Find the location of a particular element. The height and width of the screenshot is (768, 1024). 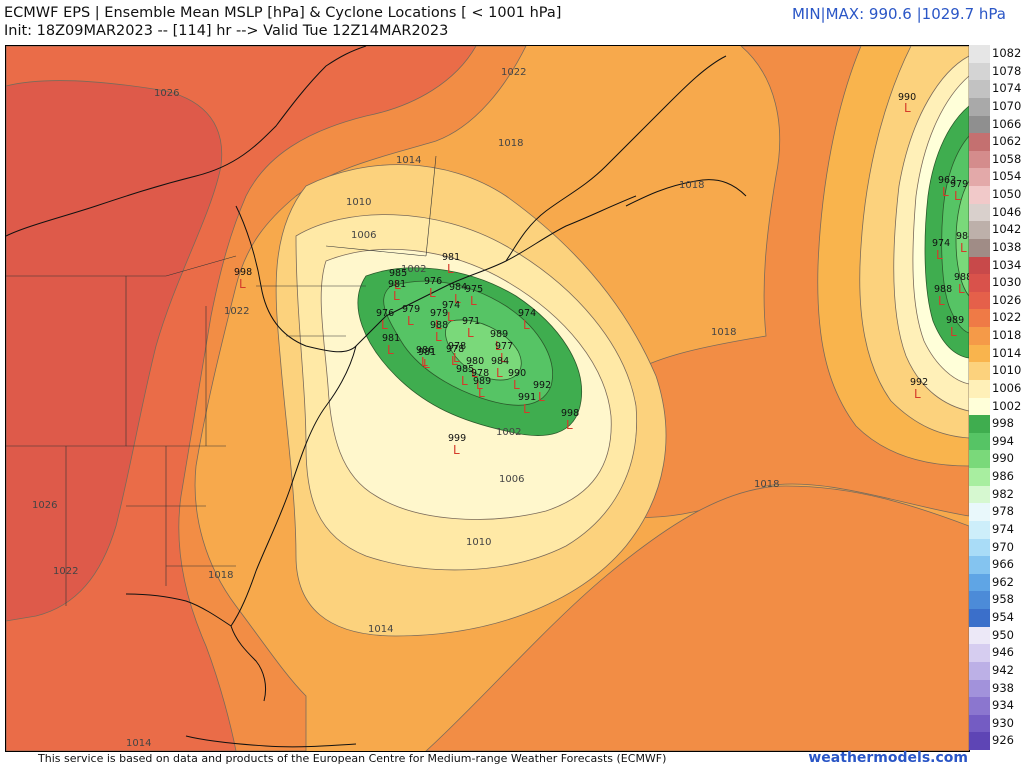

colorbar-label: 1066 is located at coordinates (1007, 123).